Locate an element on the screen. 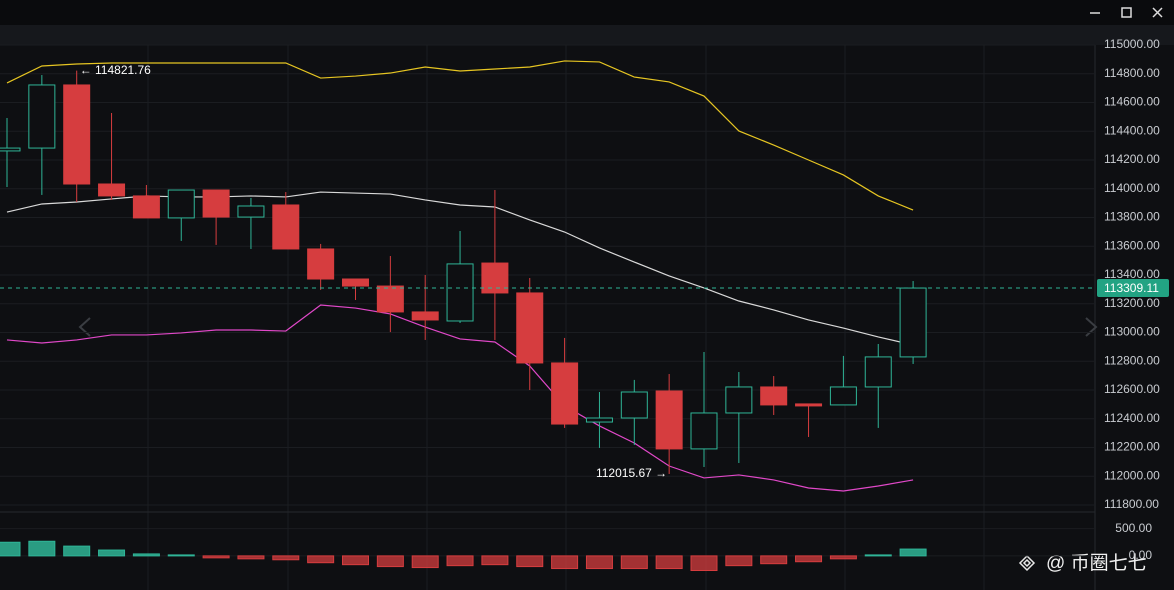 The width and height of the screenshot is (1174, 590). macd-tick-label: 500.00 is located at coordinates (1133, 528).